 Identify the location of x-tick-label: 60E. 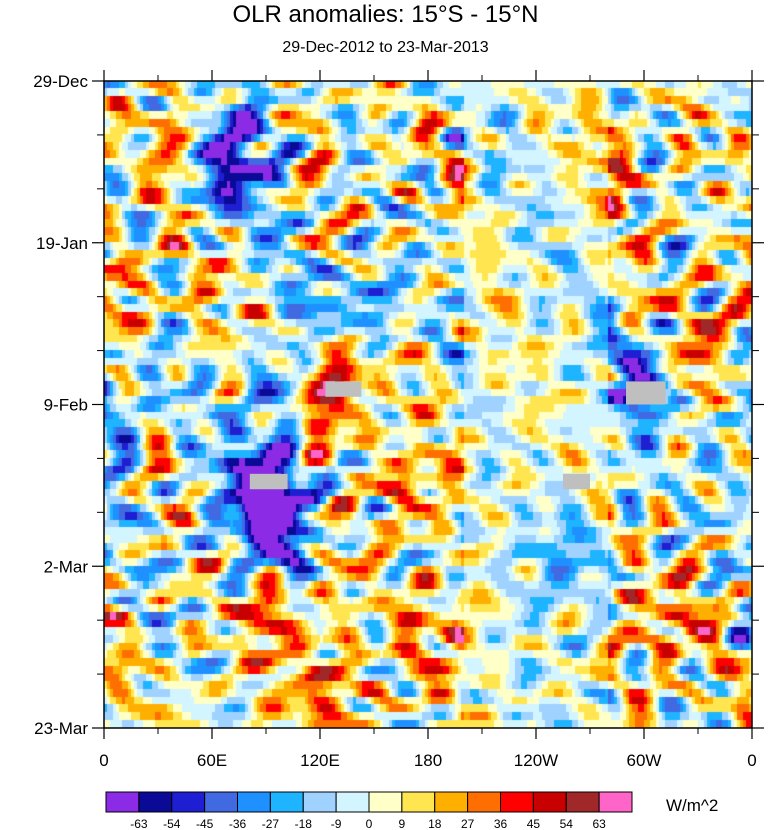
(212, 760).